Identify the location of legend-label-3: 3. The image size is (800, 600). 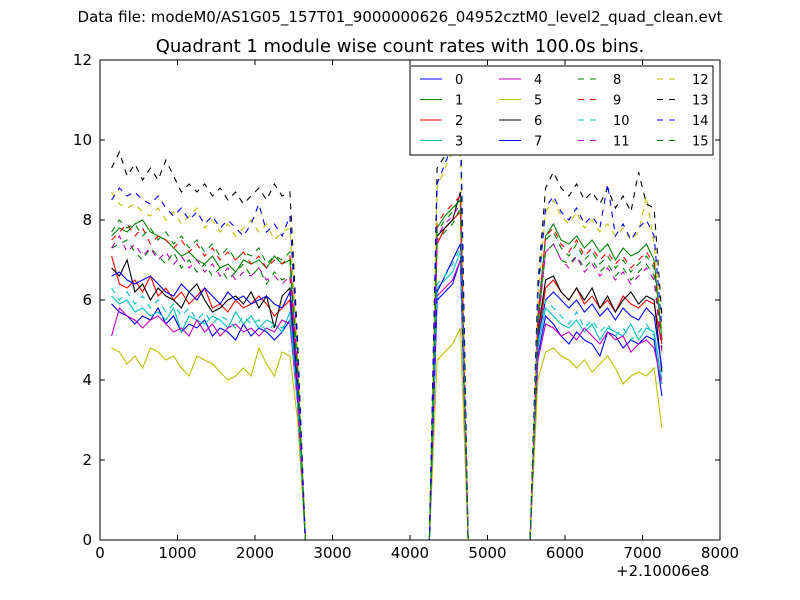
(459, 142).